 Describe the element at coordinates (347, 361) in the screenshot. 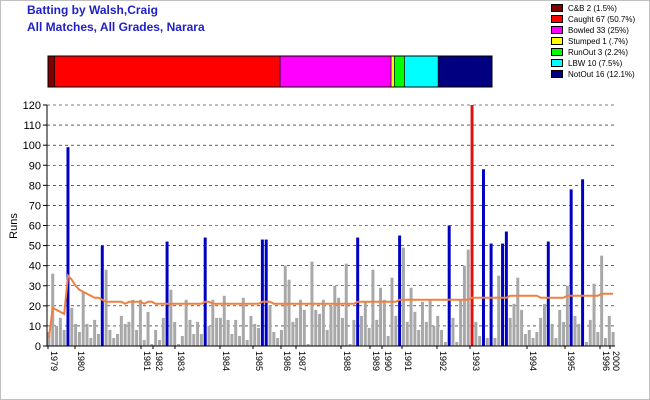

I see `season-label: 1988` at that location.